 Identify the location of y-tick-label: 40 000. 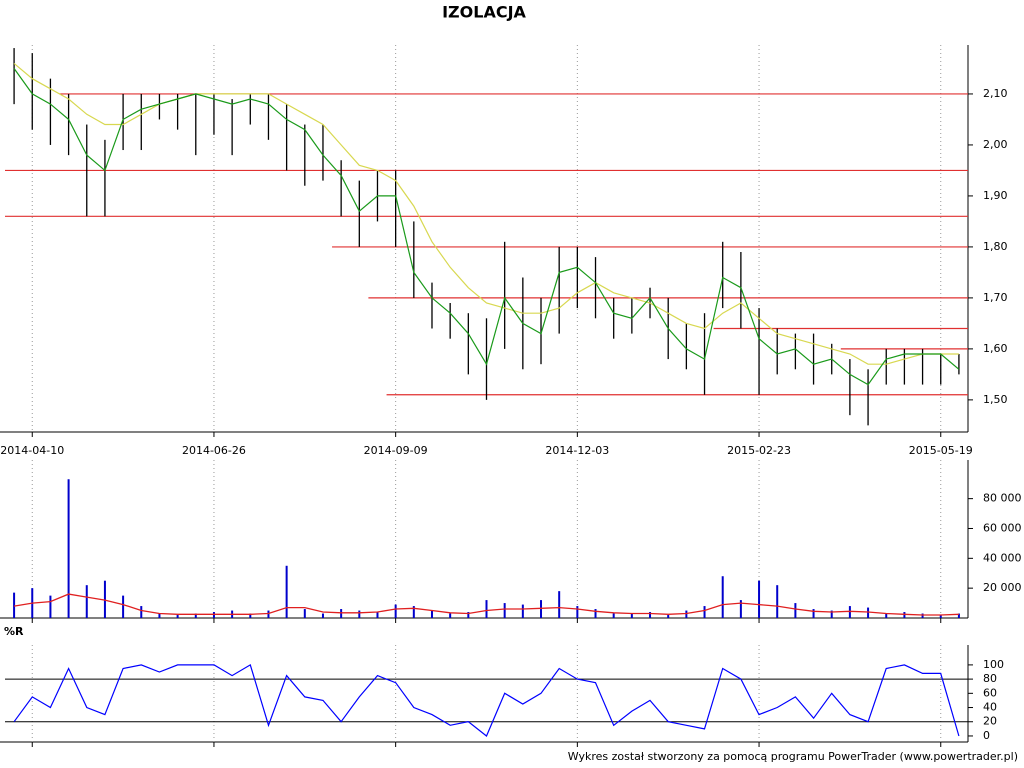
(1002, 557).